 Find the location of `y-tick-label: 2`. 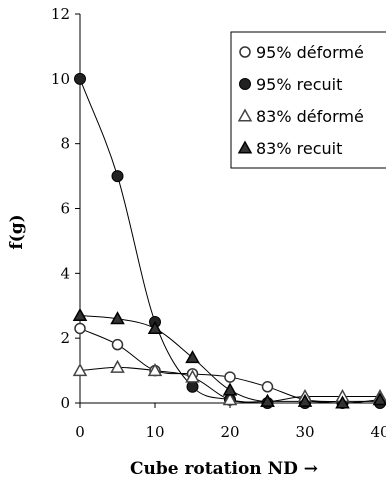

y-tick-label: 2 is located at coordinates (65, 338).